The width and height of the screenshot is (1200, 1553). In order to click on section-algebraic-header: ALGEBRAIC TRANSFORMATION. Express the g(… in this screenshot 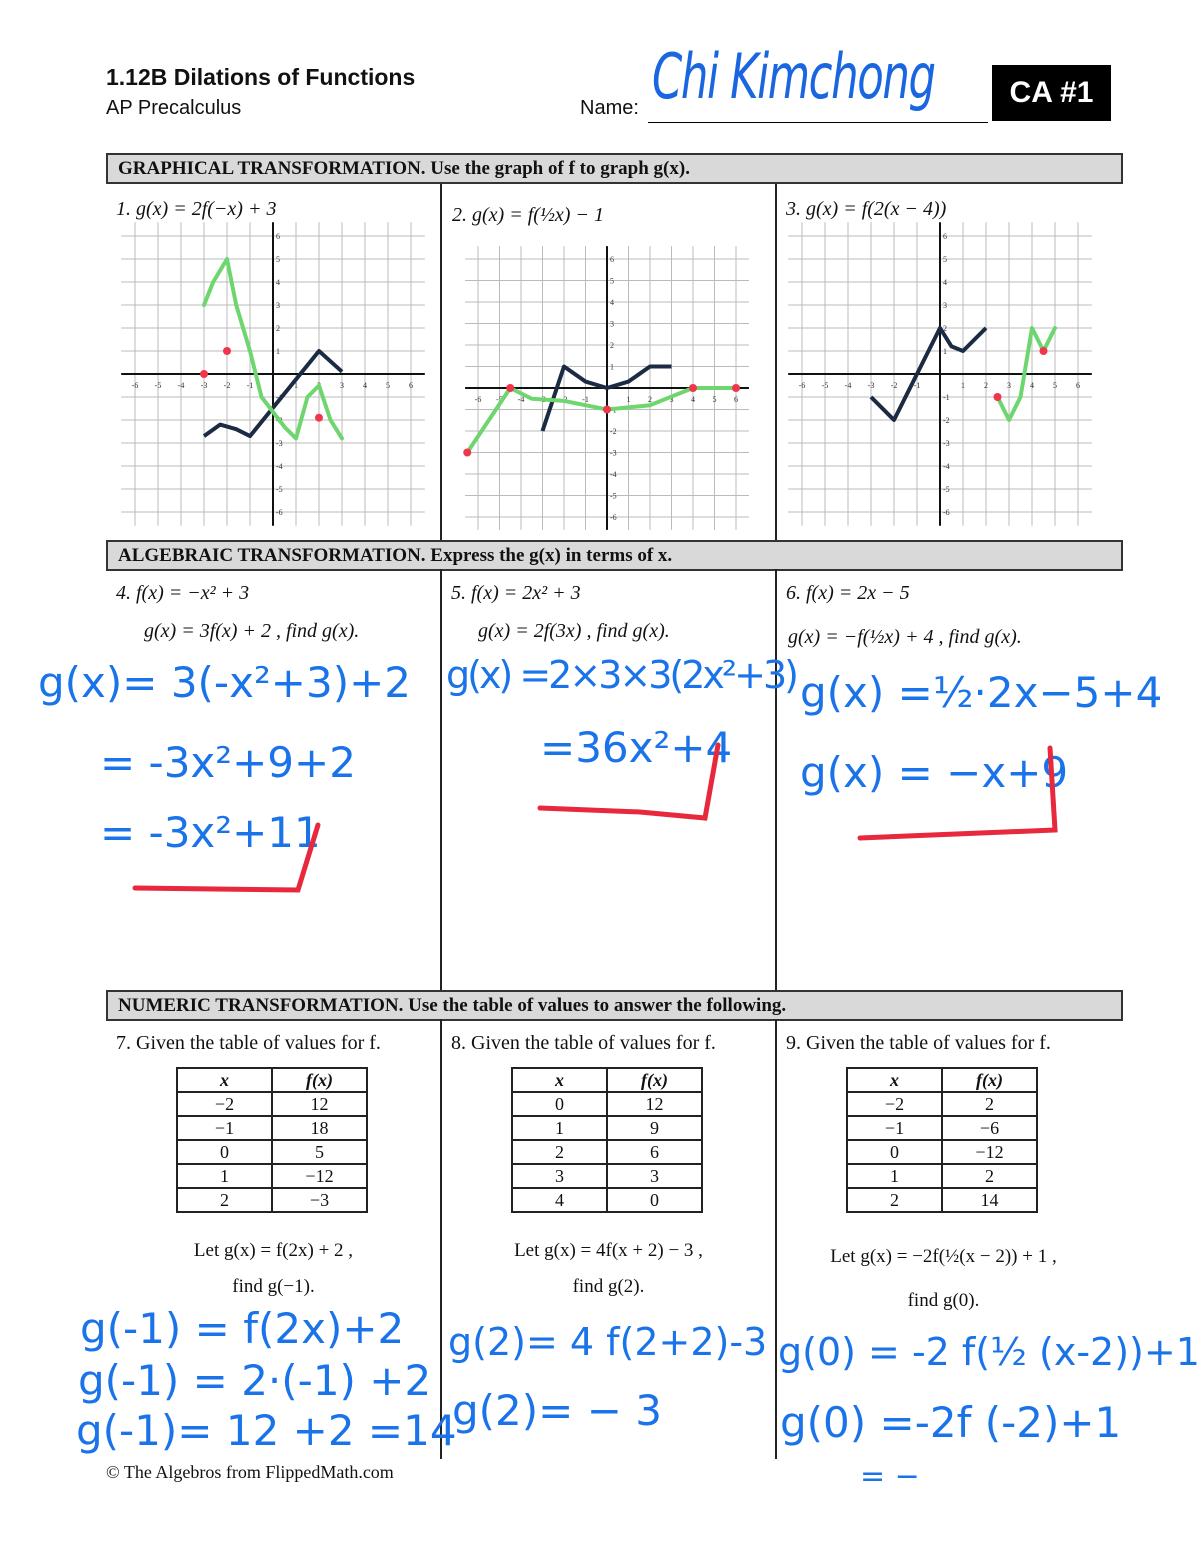, I will do `click(614, 555)`.